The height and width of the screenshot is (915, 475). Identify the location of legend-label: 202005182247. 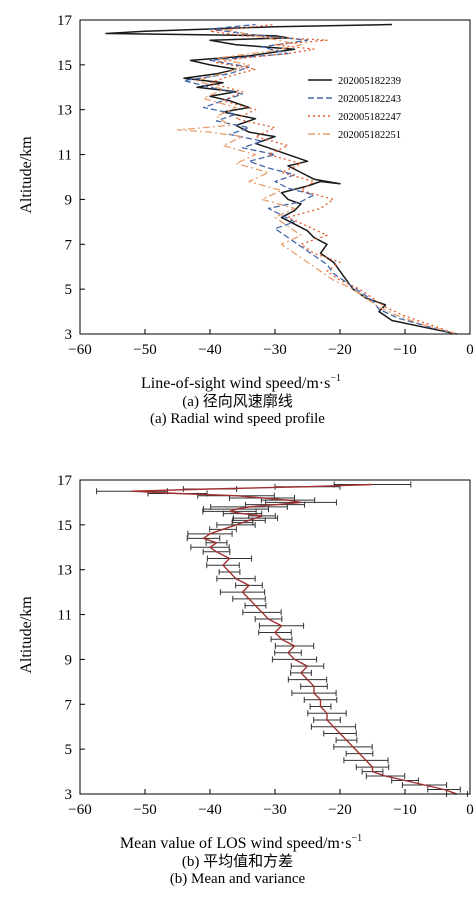
(369, 117).